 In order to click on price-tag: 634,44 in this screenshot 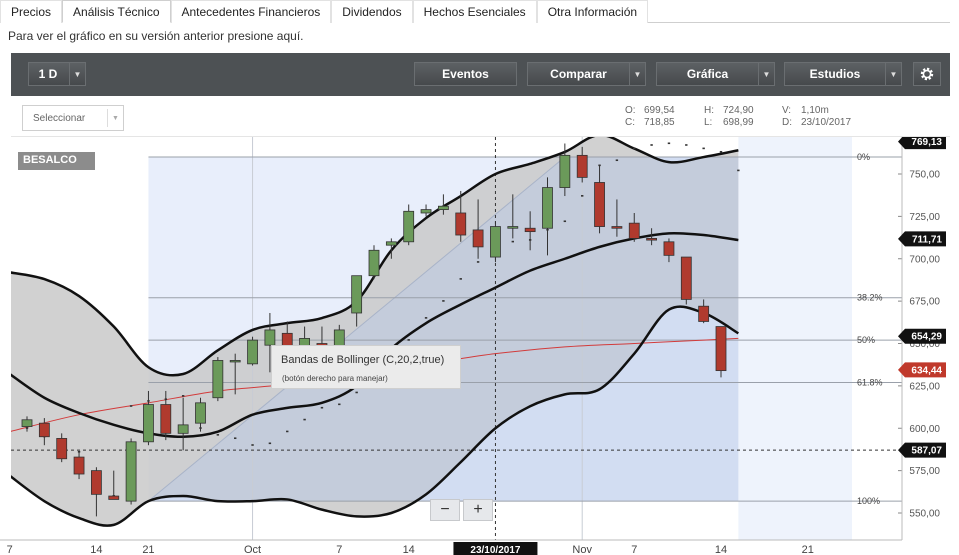, I will do `click(922, 370)`.